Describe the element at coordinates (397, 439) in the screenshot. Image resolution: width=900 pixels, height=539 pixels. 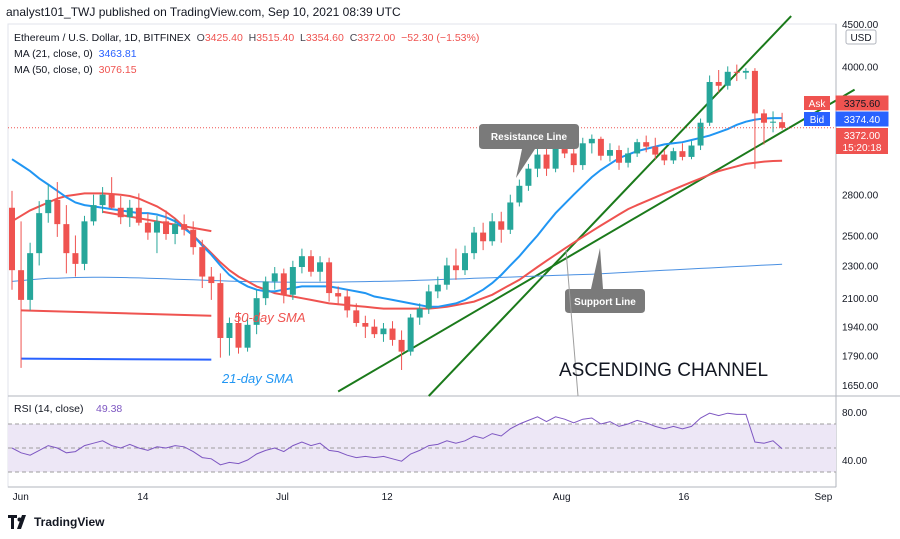
I see `rsi-line` at that location.